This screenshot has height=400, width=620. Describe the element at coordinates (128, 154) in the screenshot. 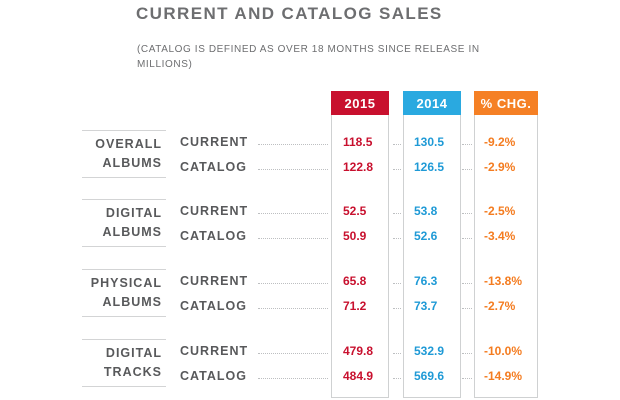

I see `category-label: OVERALL ALBUMS` at that location.